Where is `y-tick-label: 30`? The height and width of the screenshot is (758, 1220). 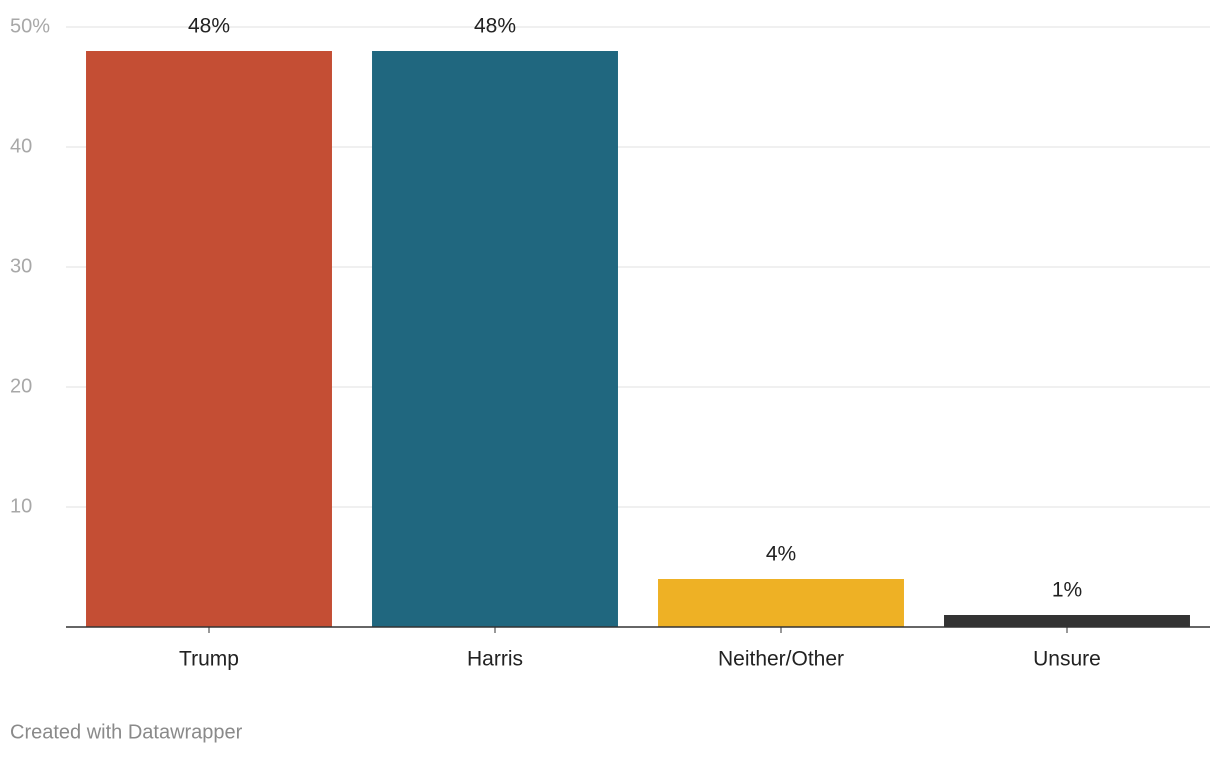 y-tick-label: 30 is located at coordinates (21, 266).